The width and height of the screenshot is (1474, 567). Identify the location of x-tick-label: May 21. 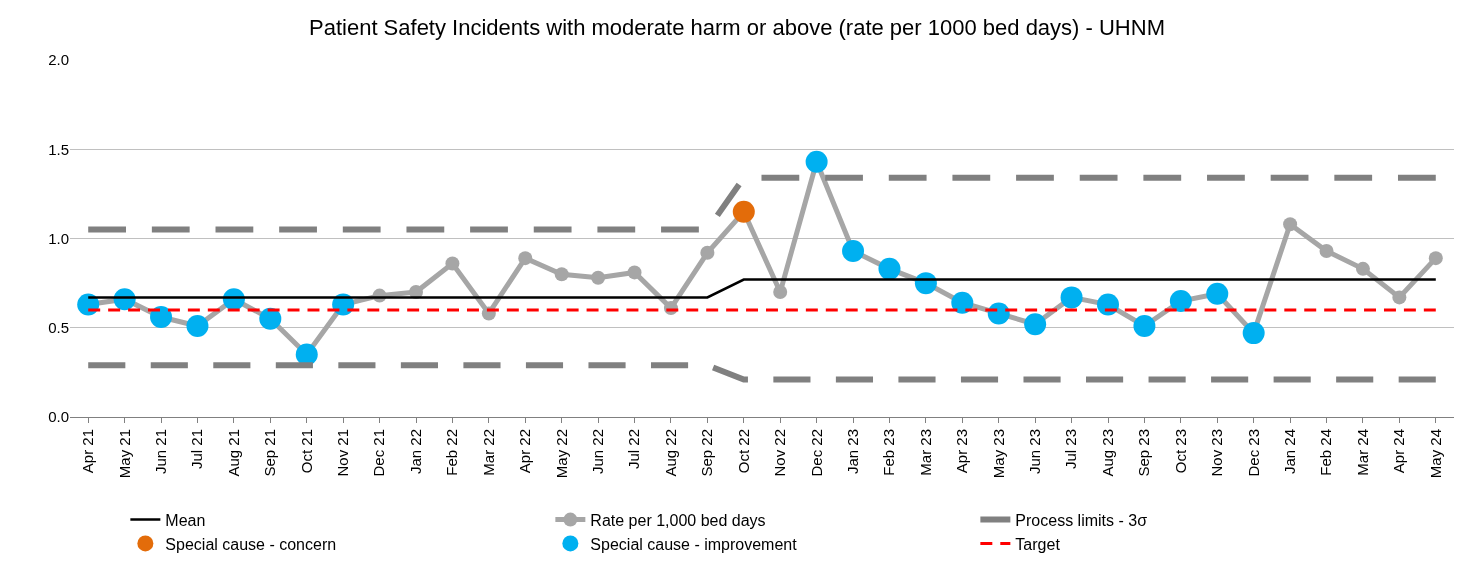
(124, 454).